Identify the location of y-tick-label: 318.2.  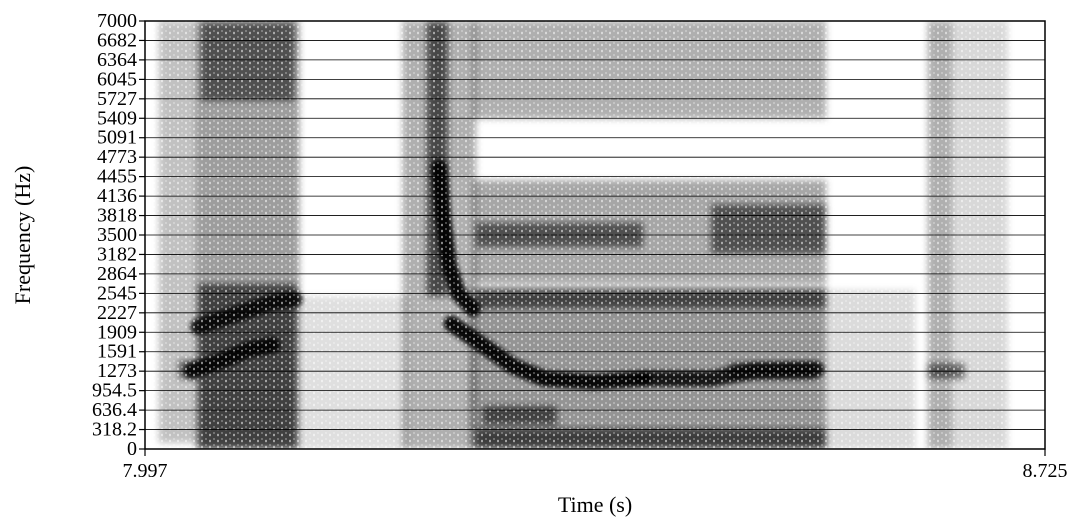
(114, 430).